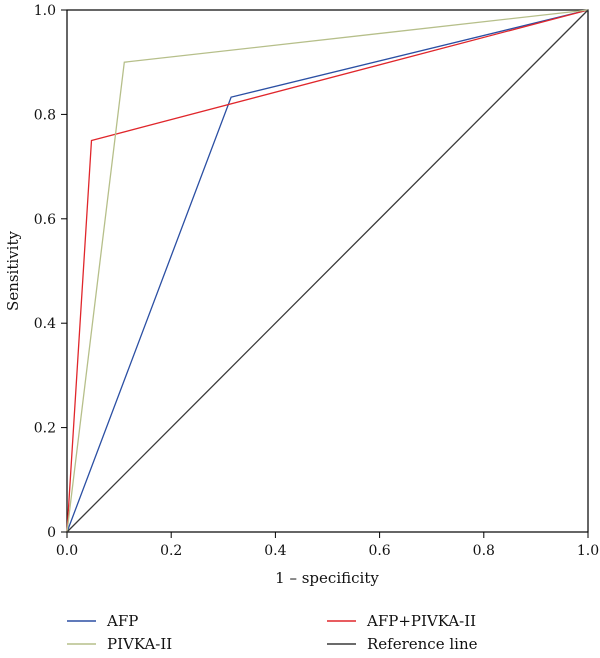  I want to click on legend-label-reference-line: Reference line, so click(422, 644).